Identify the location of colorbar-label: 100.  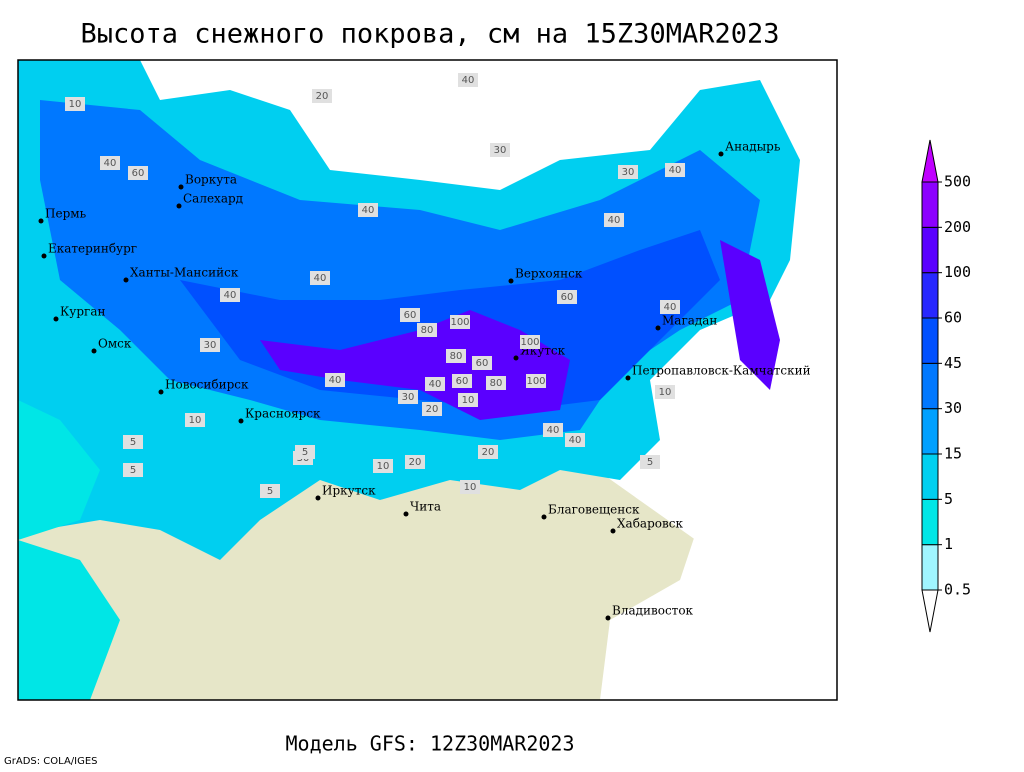
(957, 272).